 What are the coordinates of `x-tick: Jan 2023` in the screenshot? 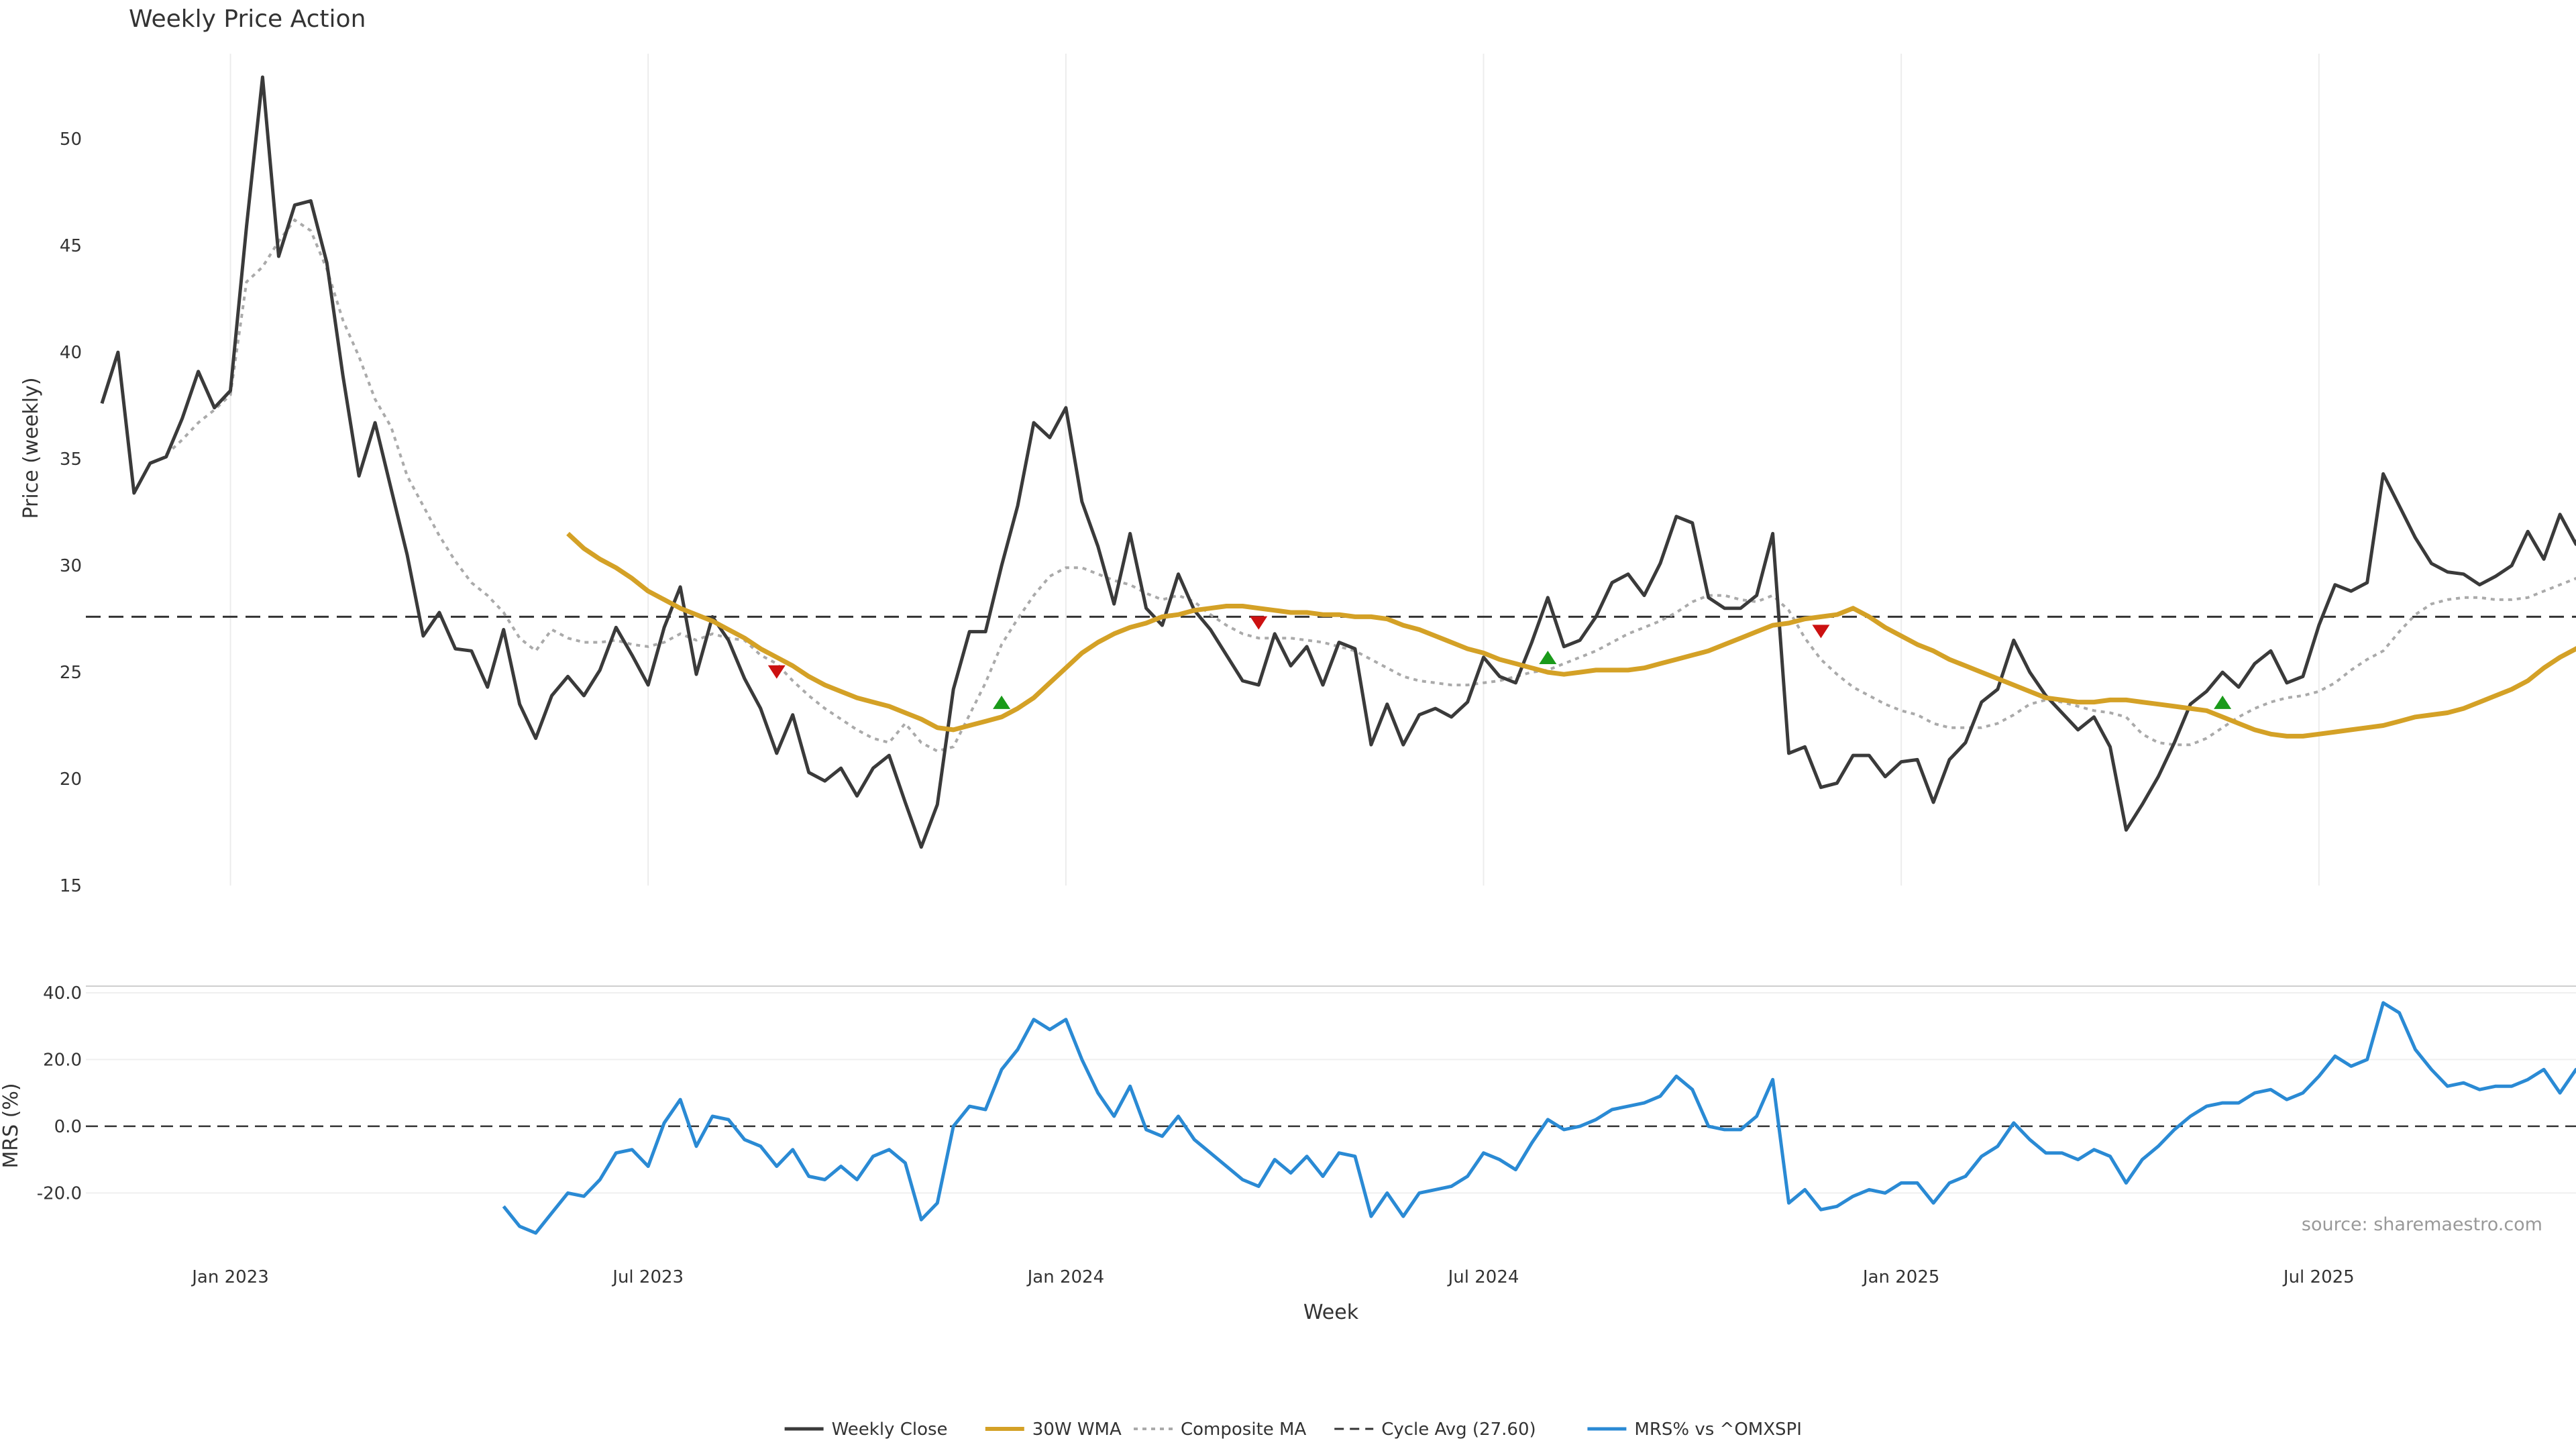 It's located at (230, 1277).